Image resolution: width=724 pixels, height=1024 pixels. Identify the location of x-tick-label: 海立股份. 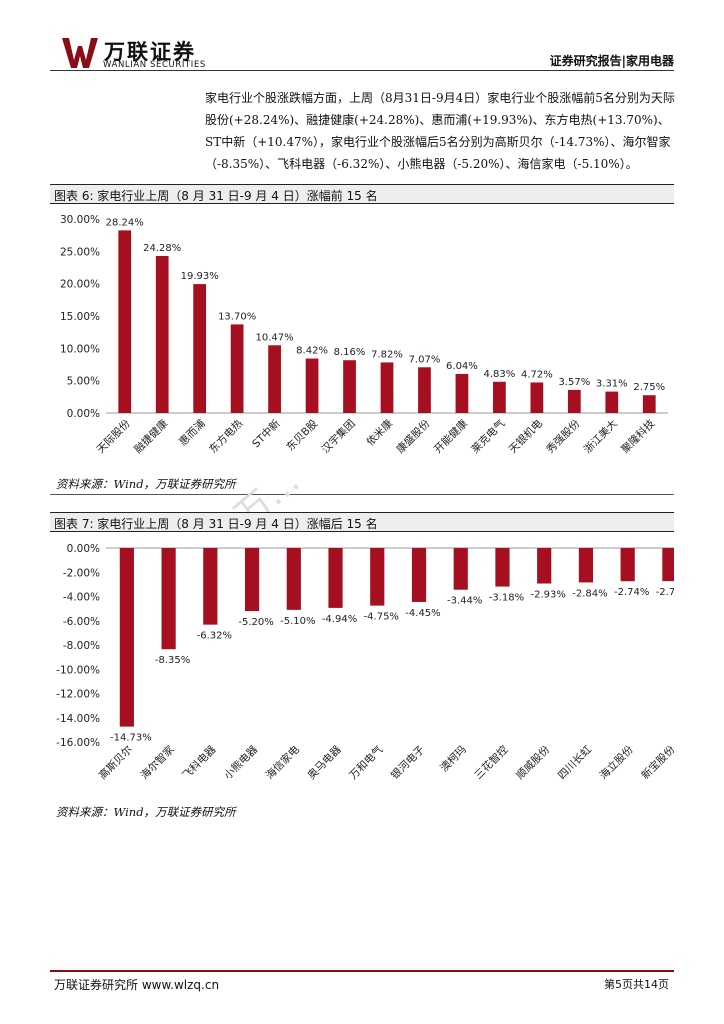
(616, 762).